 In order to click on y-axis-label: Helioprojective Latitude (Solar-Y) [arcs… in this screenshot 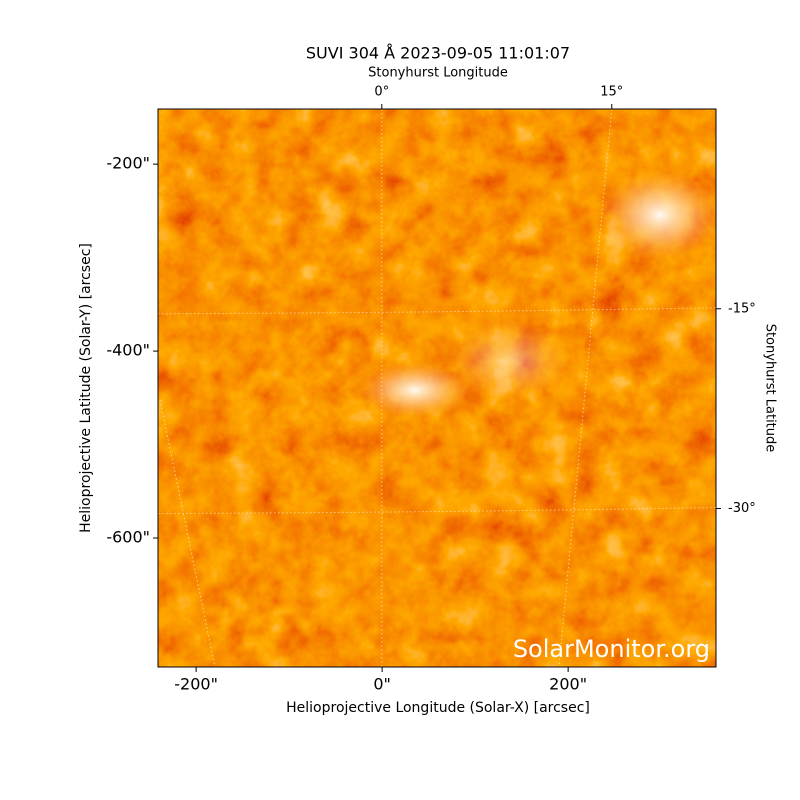, I will do `click(86, 388)`.